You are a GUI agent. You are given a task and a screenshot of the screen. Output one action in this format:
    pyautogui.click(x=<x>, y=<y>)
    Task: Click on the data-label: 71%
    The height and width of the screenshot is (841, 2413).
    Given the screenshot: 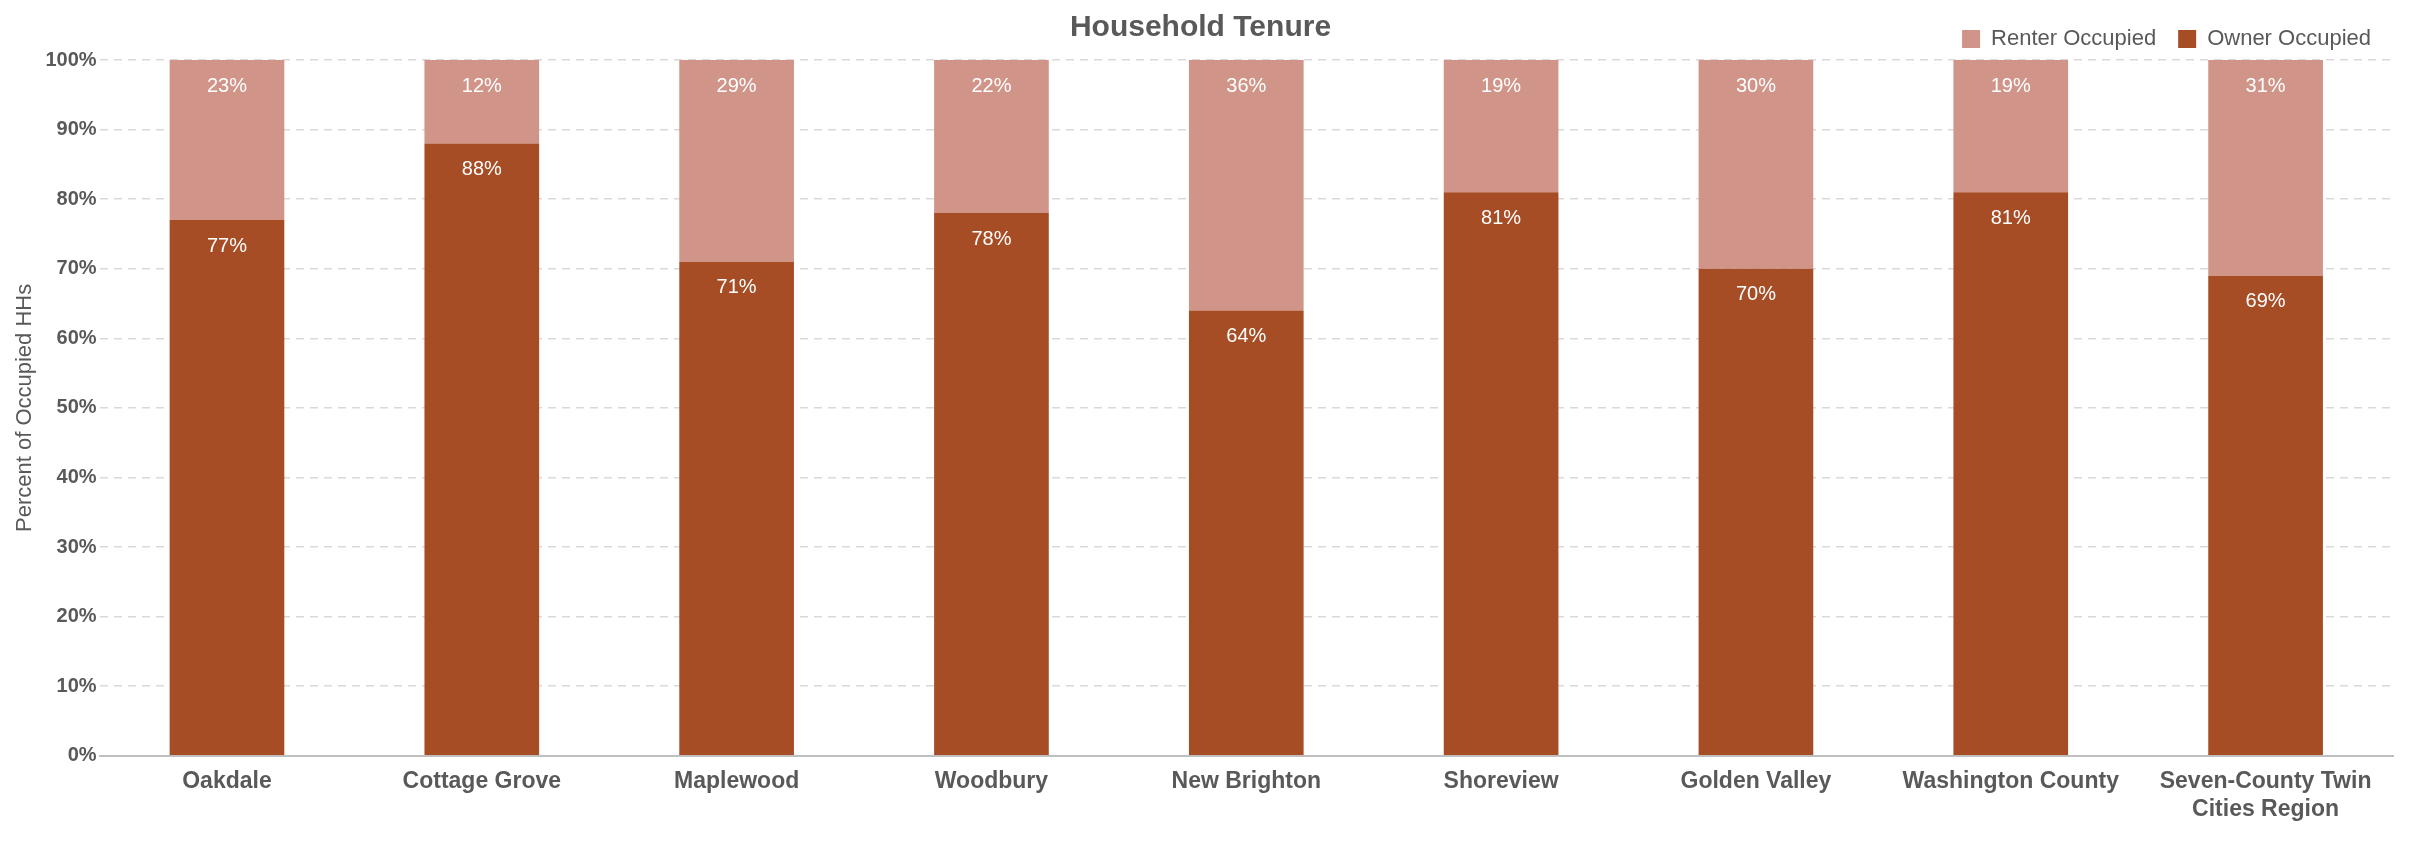 What is the action you would take?
    pyautogui.click(x=736, y=286)
    